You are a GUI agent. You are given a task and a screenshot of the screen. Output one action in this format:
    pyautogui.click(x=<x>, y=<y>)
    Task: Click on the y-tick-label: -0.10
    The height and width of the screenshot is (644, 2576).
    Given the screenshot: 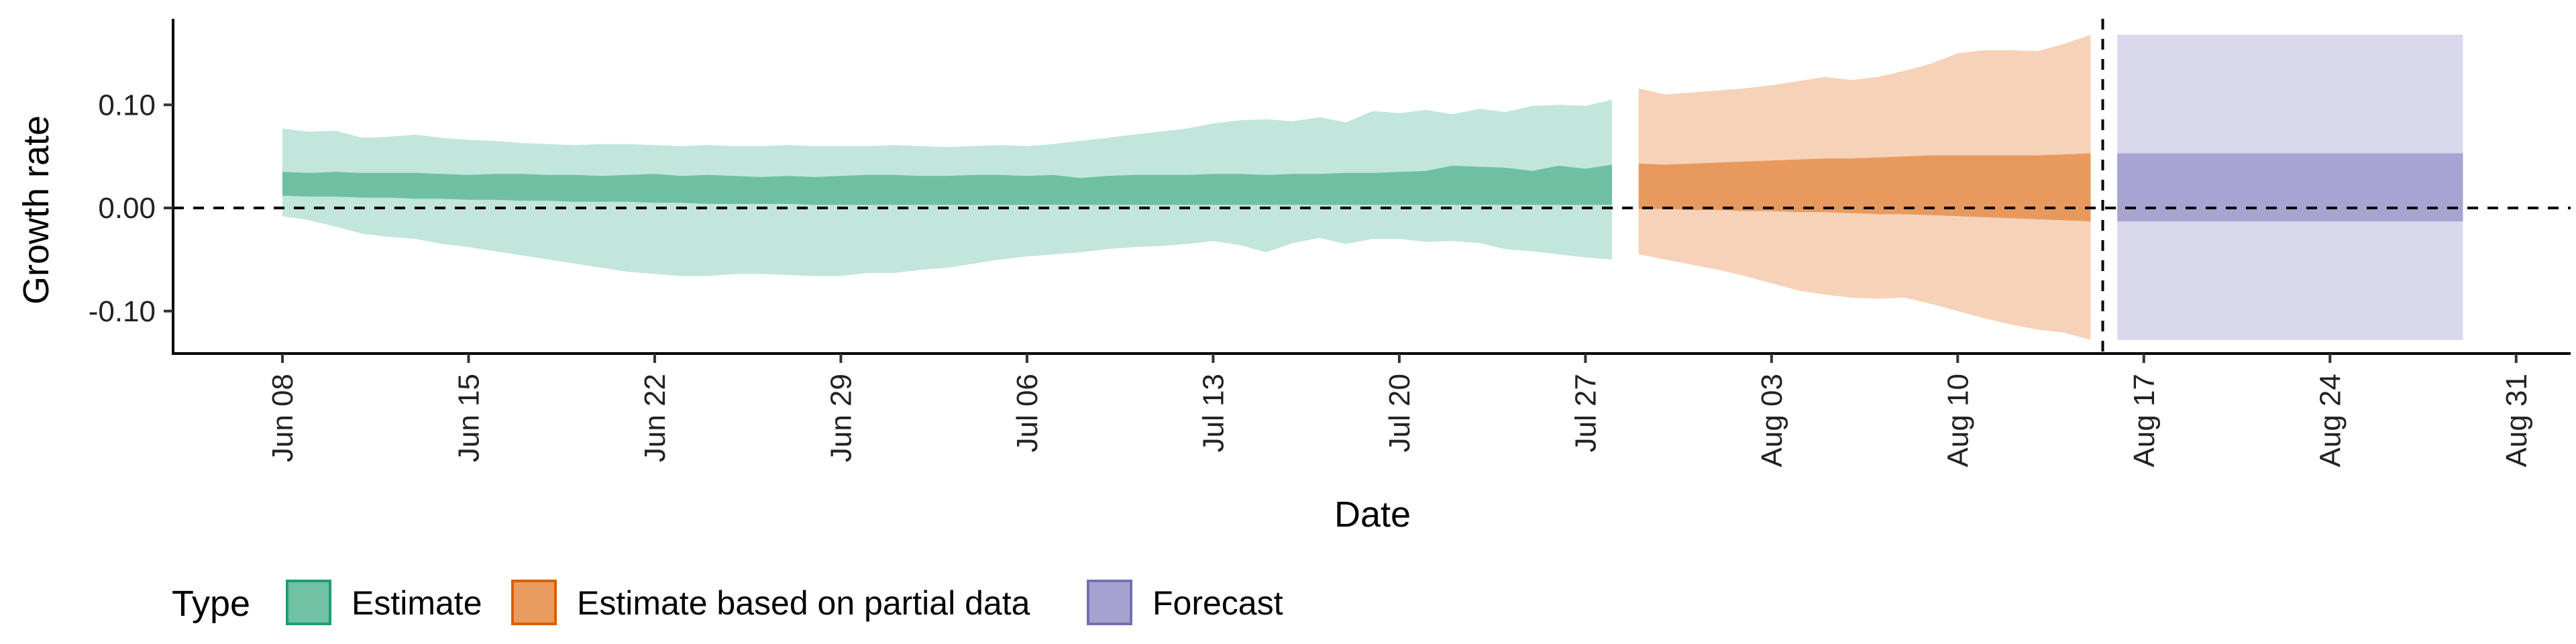 What is the action you would take?
    pyautogui.click(x=122, y=311)
    